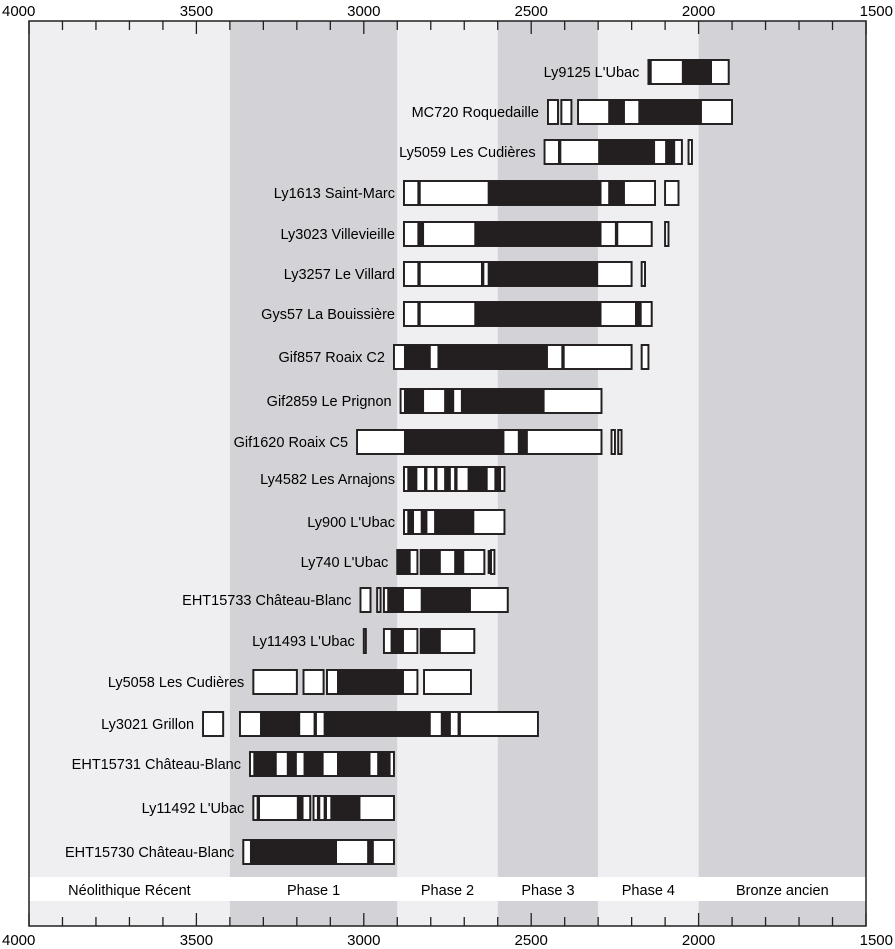 This screenshot has width=895, height=949. I want to click on sample-label: Ly11493 L'Ubac, so click(303, 642).